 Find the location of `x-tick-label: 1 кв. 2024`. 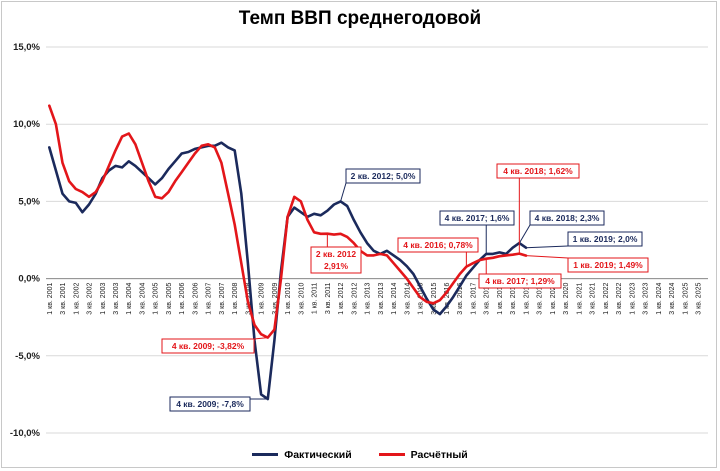

x-tick-label: 1 кв. 2024 is located at coordinates (659, 299).